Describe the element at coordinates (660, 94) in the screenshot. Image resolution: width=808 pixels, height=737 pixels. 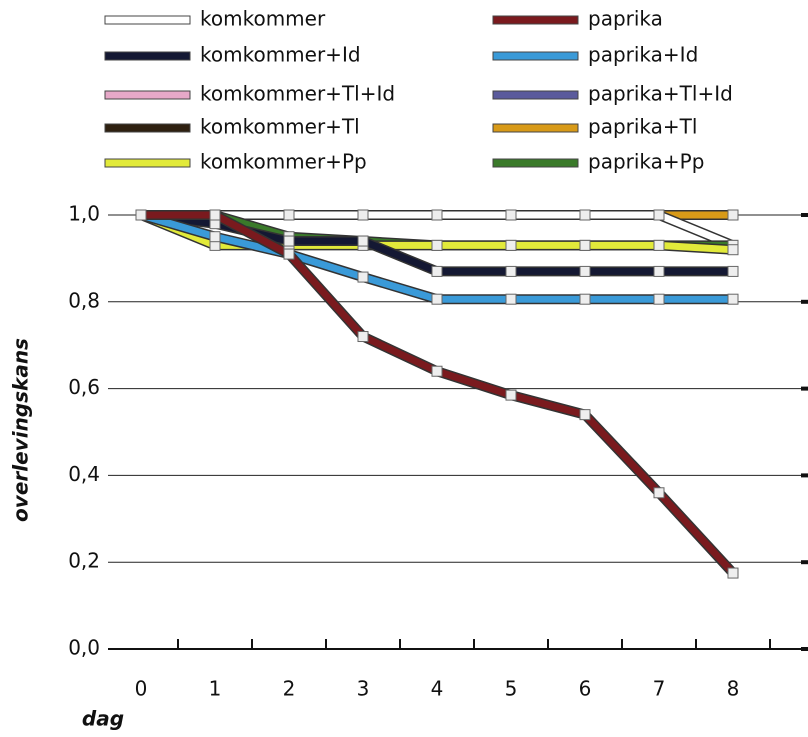
I see `legend-label: paprika+Tl+Id` at that location.